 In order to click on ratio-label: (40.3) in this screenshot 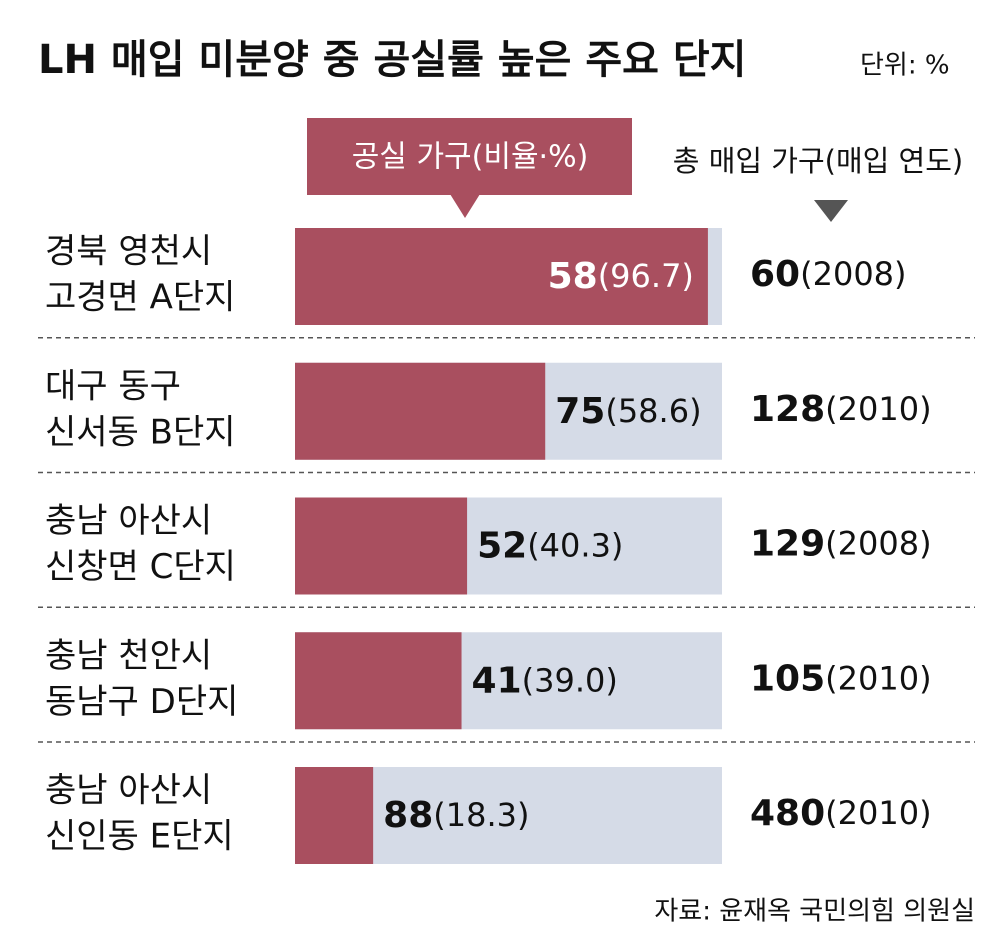, I will do `click(575, 546)`.